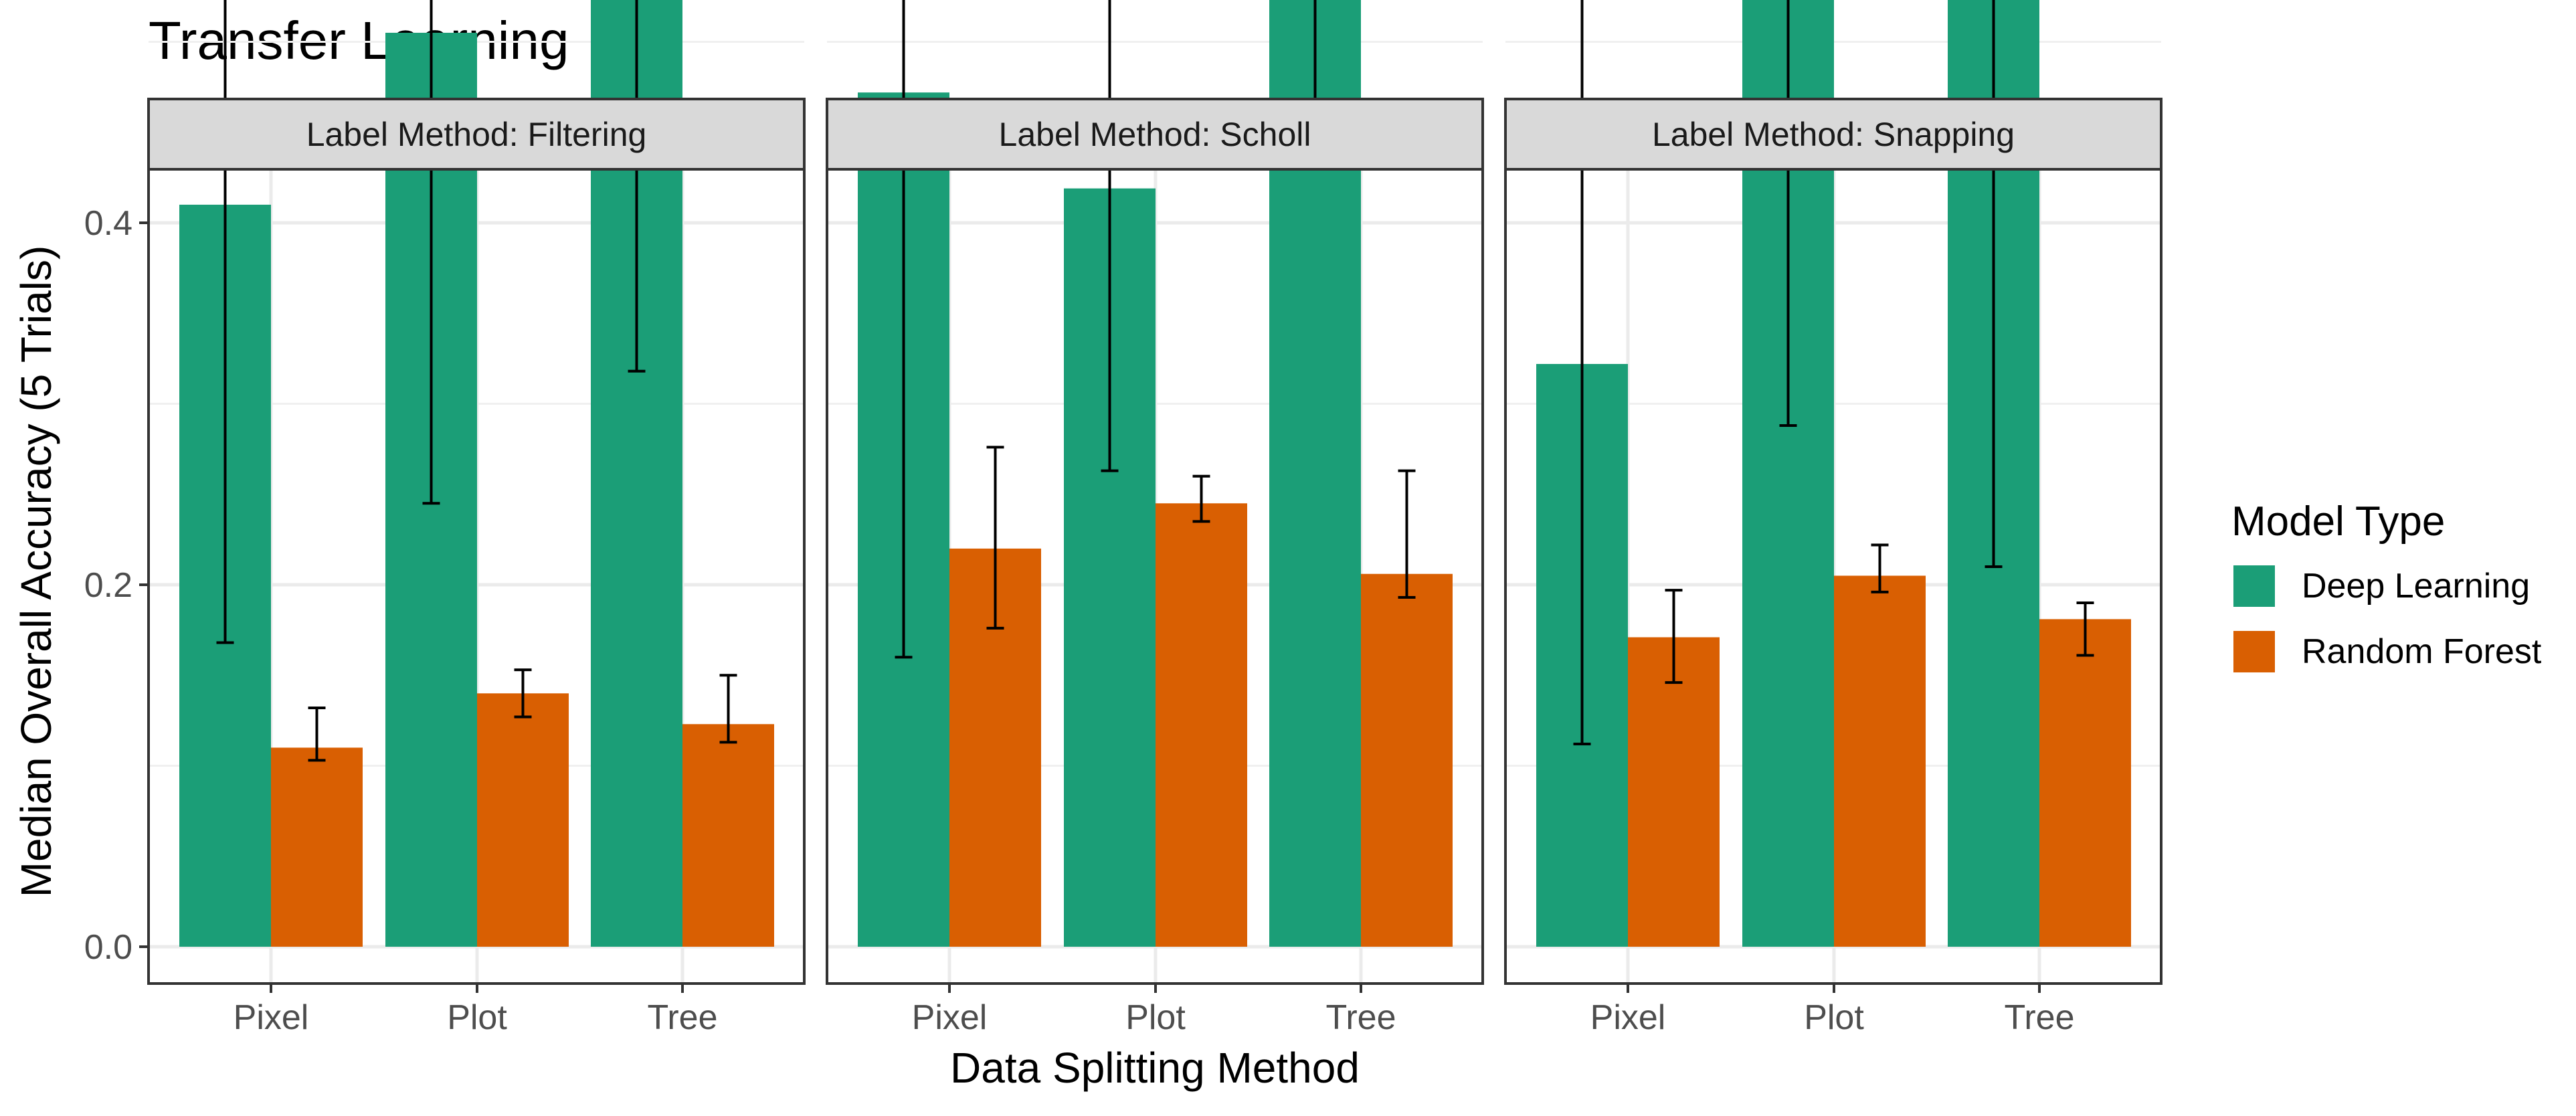 Image resolution: width=2576 pixels, height=1116 pixels. Describe the element at coordinates (108, 947) in the screenshot. I see `y-tick-label: 0.0` at that location.